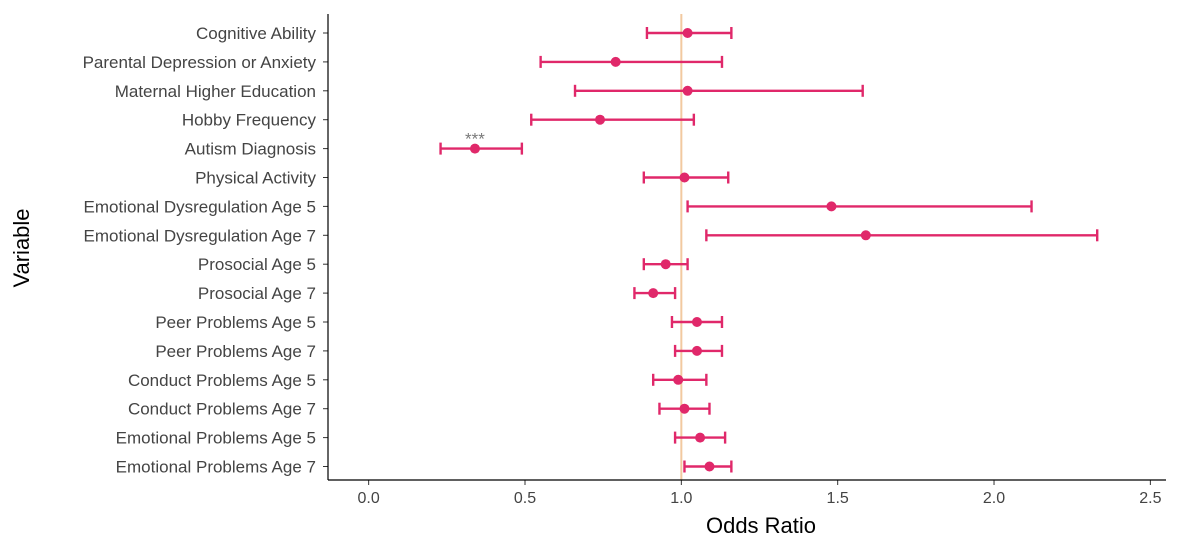 Image resolution: width=1179 pixels, height=540 pixels. I want to click on y-tick-label: Emotional Dysregulation Age 5, so click(200, 206).